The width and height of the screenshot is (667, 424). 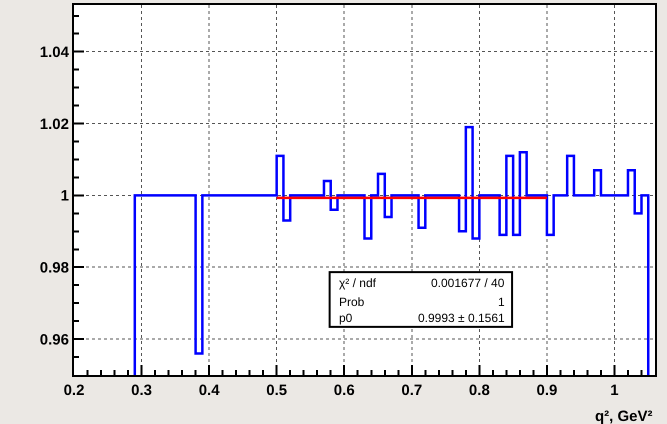 What do you see at coordinates (64, 196) in the screenshot?
I see `y-tick-label: 1` at bounding box center [64, 196].